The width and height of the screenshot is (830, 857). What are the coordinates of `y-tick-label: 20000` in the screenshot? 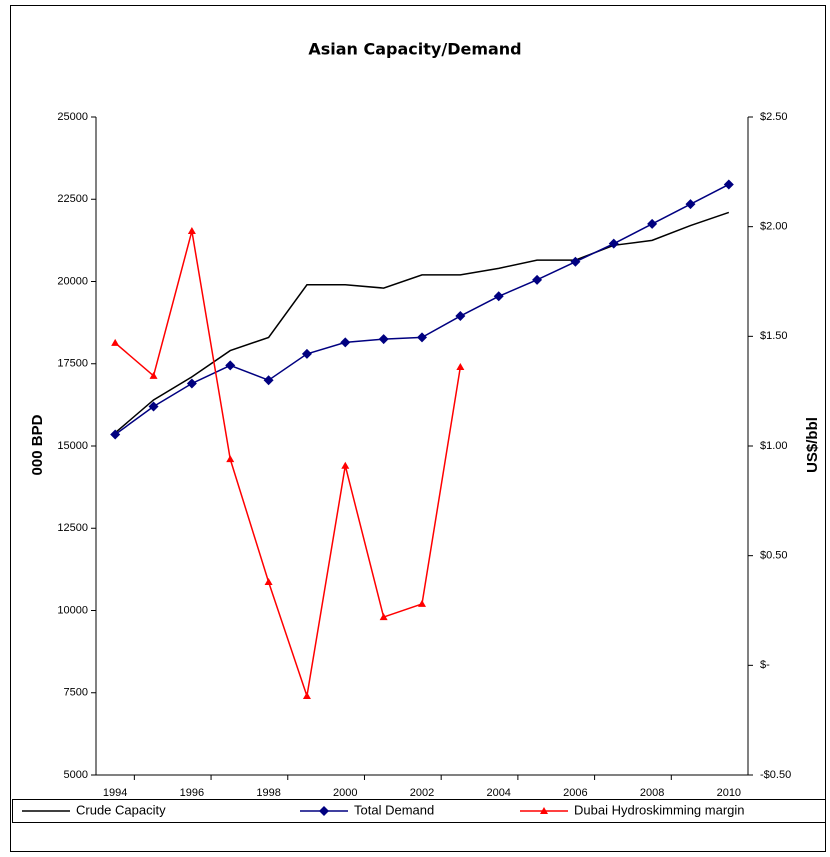 It's located at (72, 281).